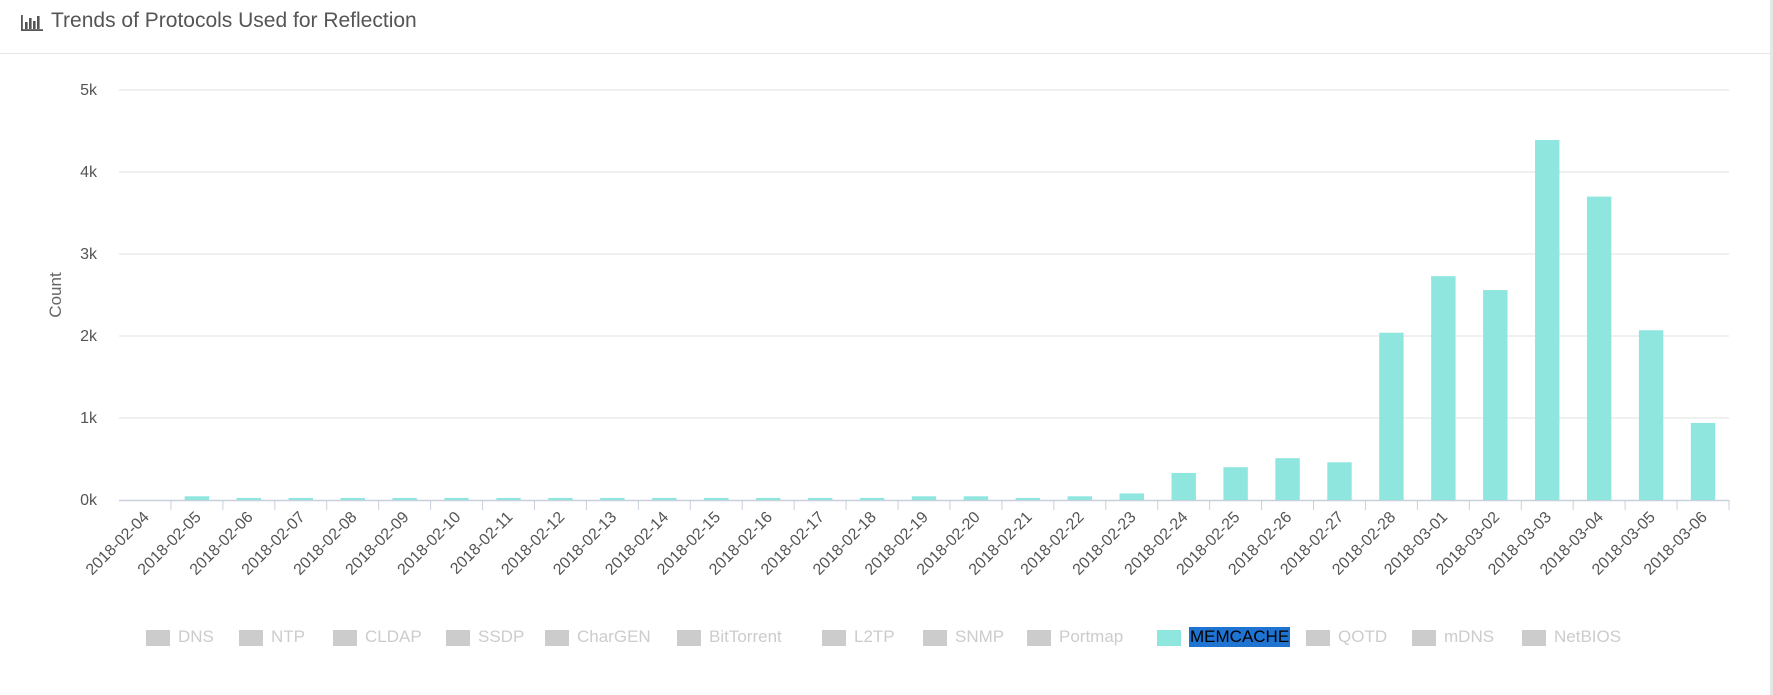 Image resolution: width=1773 pixels, height=695 pixels. Describe the element at coordinates (1240, 637) in the screenshot. I see `legend-label: MEMCACHE` at that location.